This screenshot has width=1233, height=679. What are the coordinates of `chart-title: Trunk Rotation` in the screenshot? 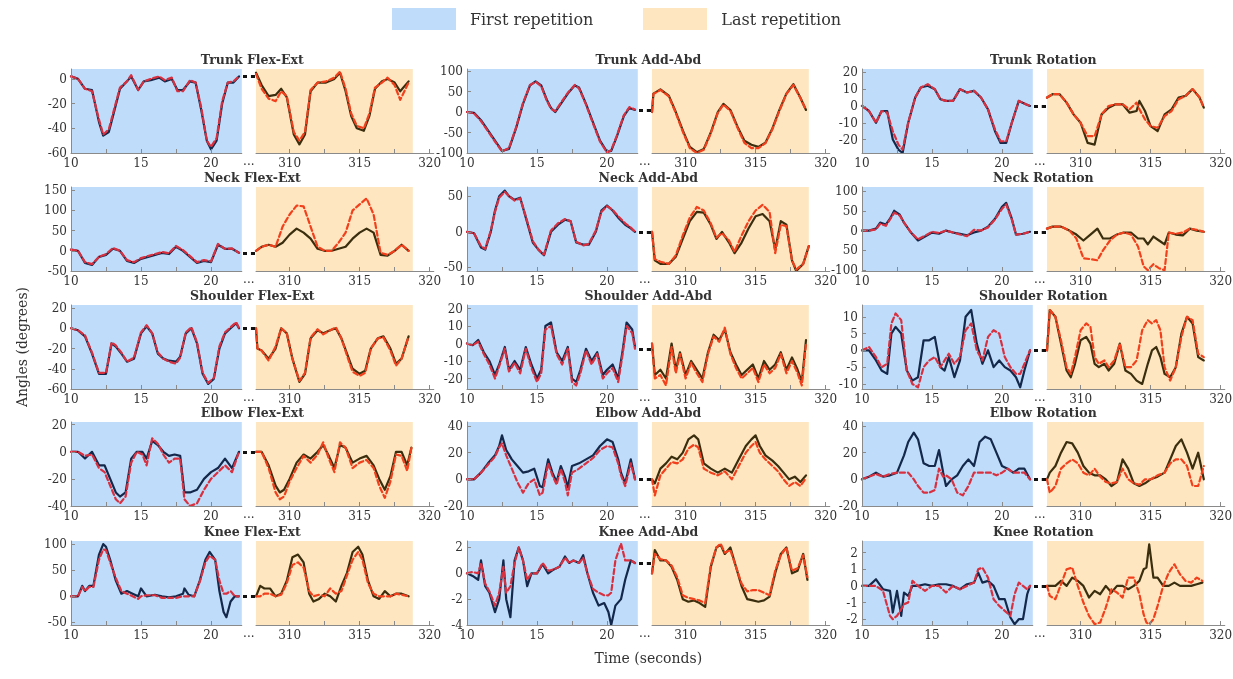 It's located at (1043, 59).